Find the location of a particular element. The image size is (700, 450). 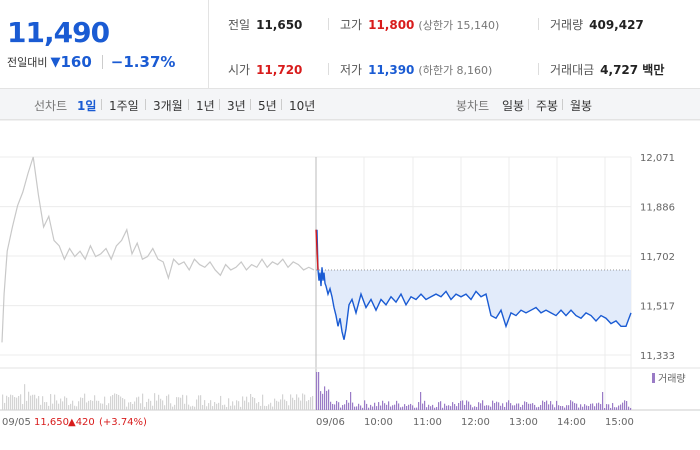

stat-amount-label: 거래대금 is located at coordinates (572, 70).